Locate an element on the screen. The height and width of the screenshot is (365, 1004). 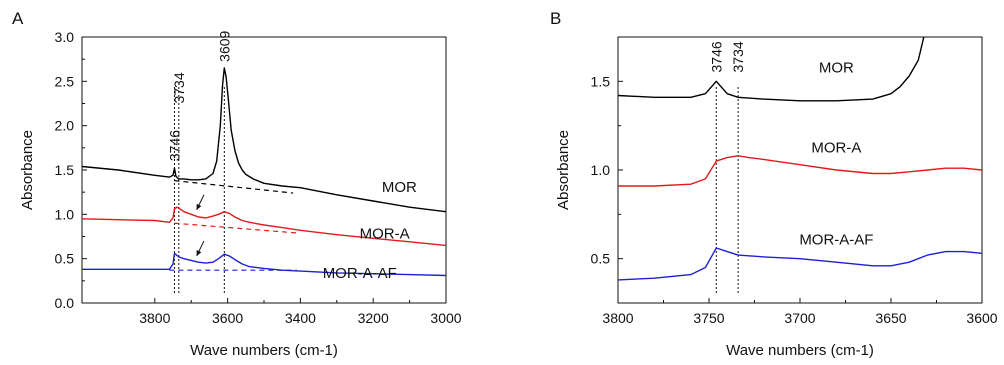
panel-label: B is located at coordinates (555, 18).